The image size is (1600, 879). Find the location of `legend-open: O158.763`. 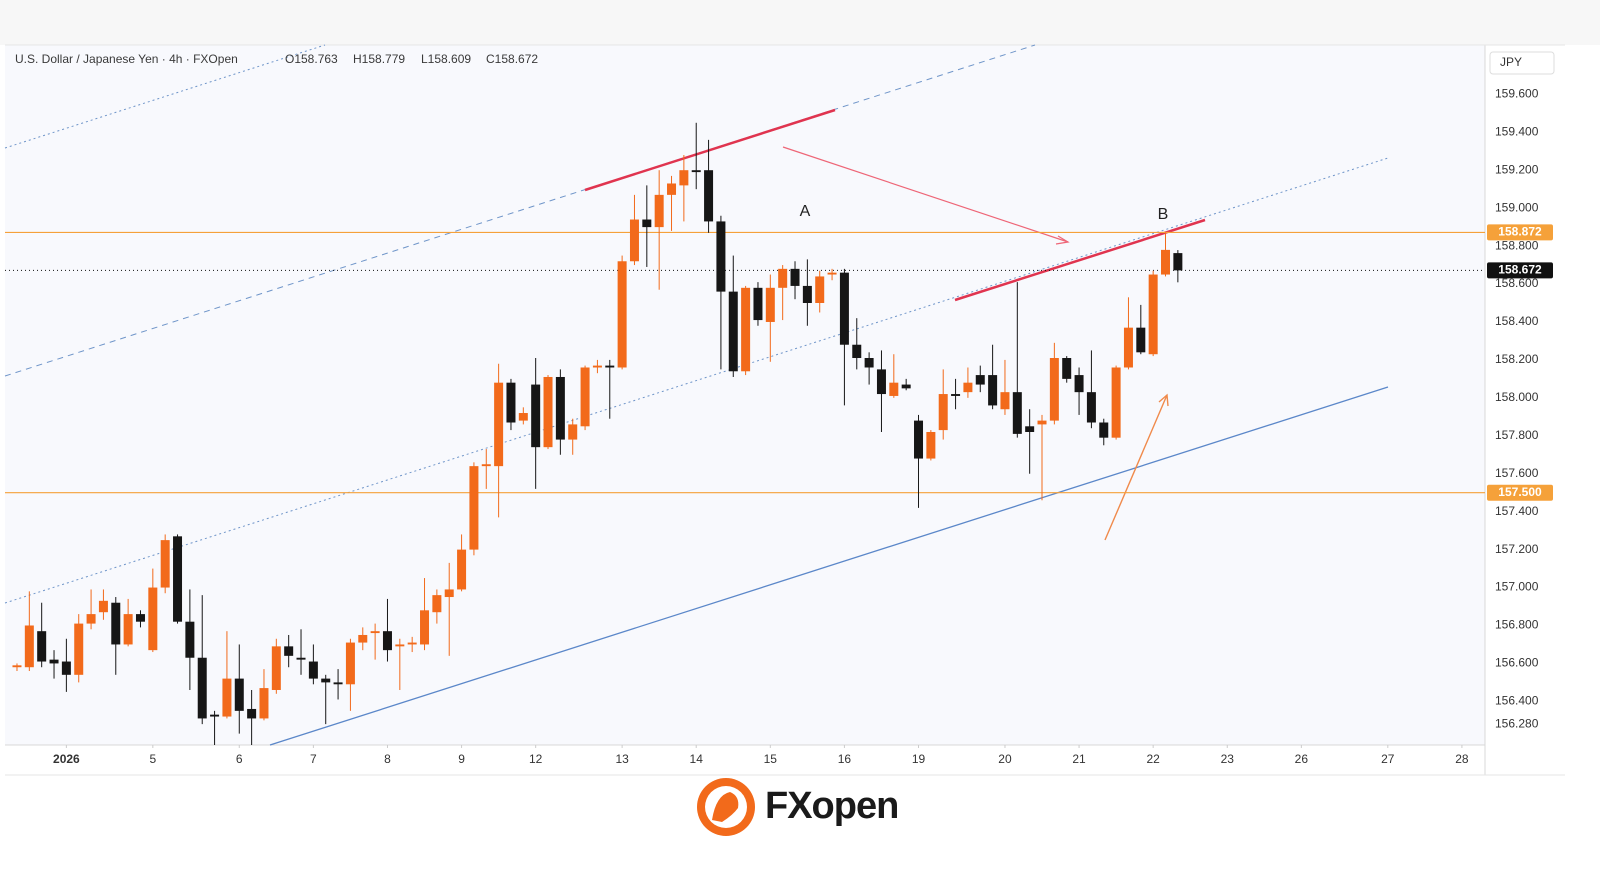

legend-open: O158.763 is located at coordinates (311, 59).